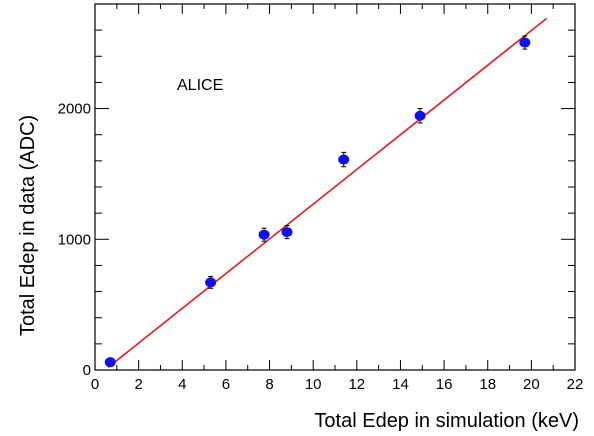 The width and height of the screenshot is (594, 436). Describe the element at coordinates (356, 384) in the screenshot. I see `x-tick-label: 12` at that location.